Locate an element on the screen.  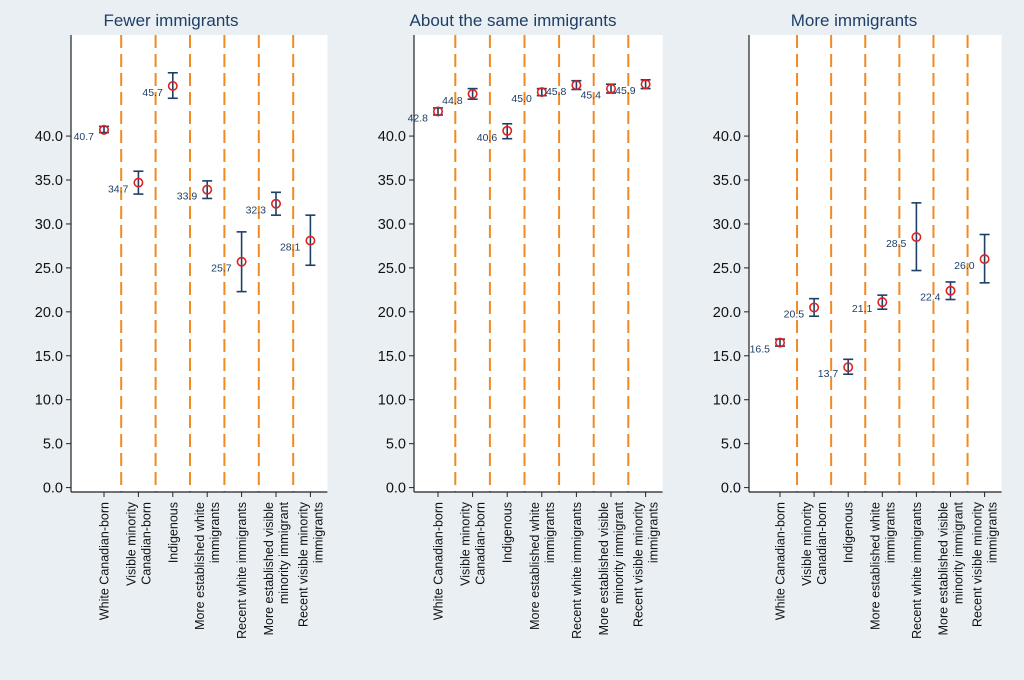
data-label: 33.9 is located at coordinates (187, 197).